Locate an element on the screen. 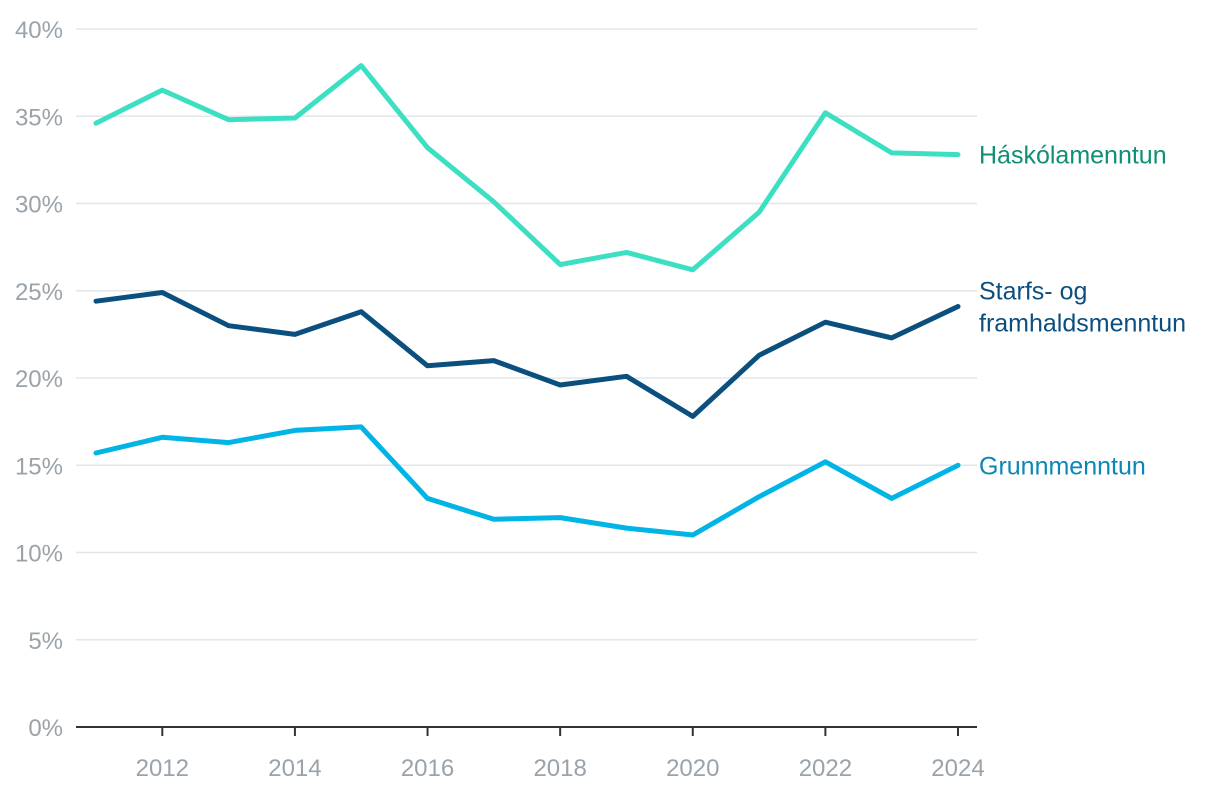  x-tick-label: 2016 is located at coordinates (427, 768).